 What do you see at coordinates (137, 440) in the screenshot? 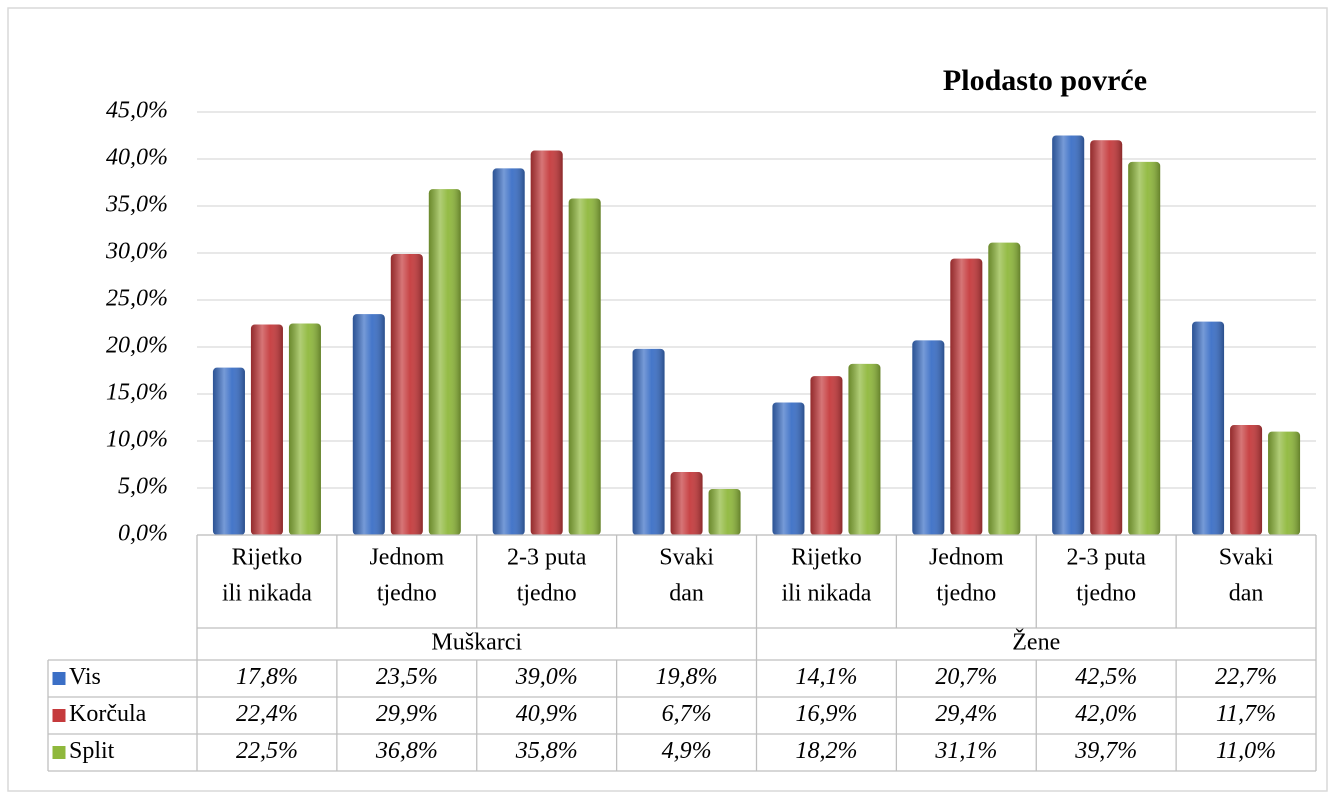
I see `y-tick-label: 10,0%` at bounding box center [137, 440].